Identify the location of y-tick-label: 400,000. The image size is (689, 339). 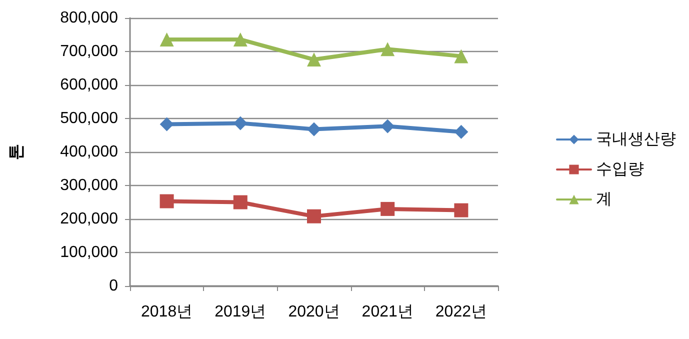
(89, 152).